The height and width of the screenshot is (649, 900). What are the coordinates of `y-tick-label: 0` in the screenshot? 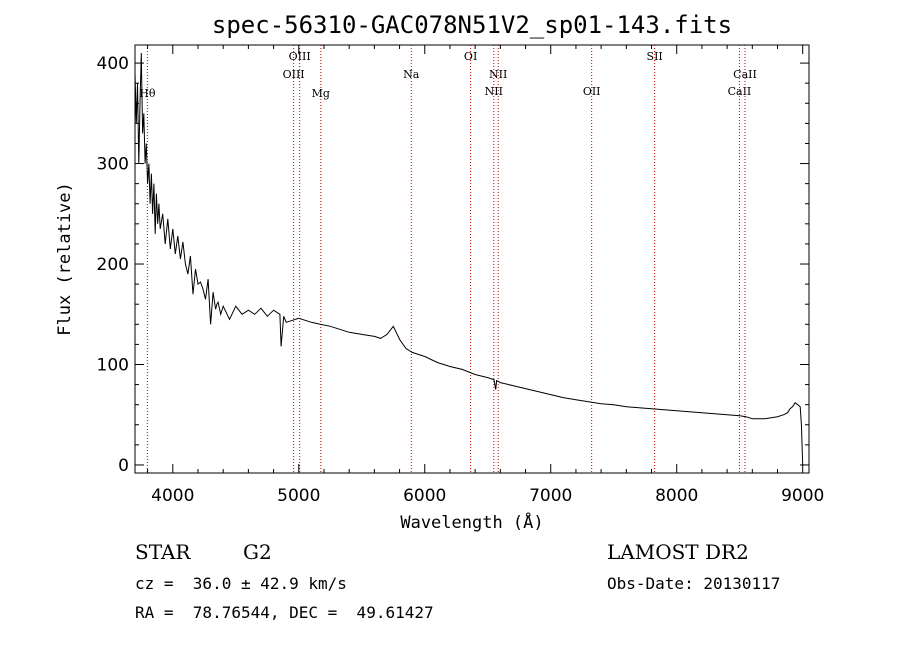 It's located at (123, 466).